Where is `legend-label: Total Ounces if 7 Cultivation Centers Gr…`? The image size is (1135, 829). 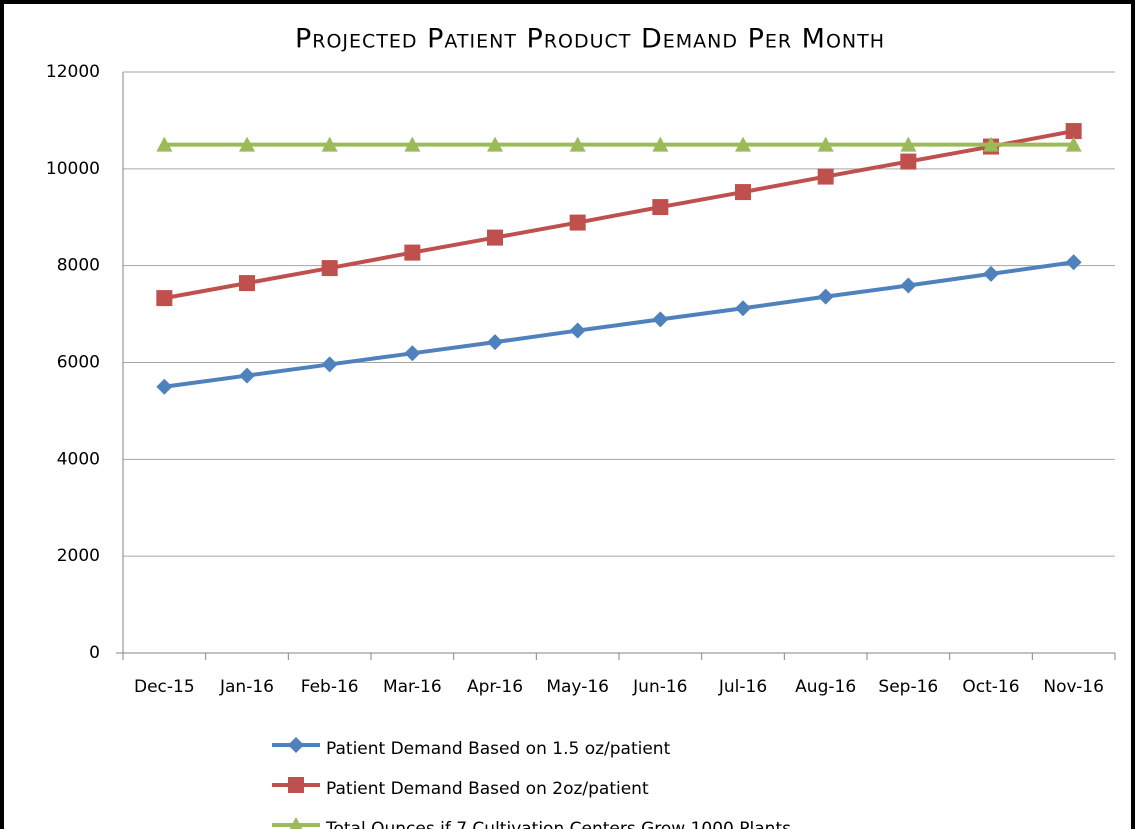
legend-label: Total Ounces if 7 Cultivation Centers Gr… is located at coordinates (558, 824).